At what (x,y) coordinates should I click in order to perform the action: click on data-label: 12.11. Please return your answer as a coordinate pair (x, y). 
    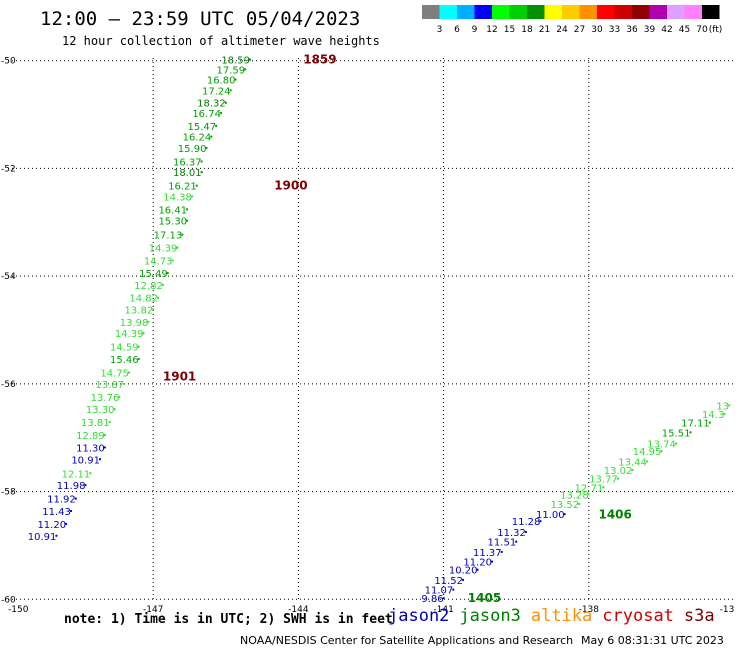
    Looking at the image, I should click on (76, 474).